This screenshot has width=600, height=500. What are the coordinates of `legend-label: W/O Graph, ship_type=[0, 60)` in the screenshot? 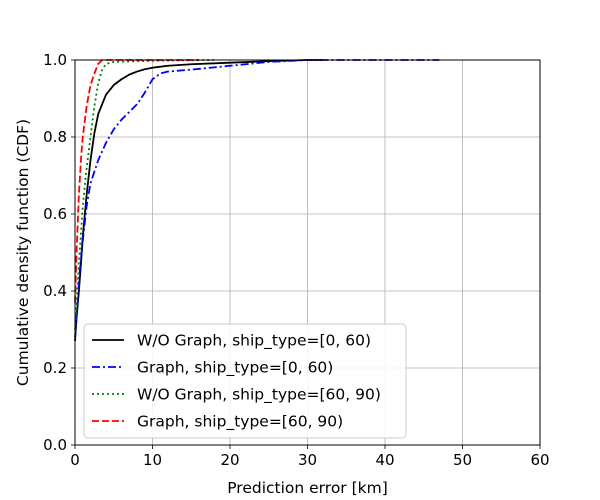 It's located at (254, 341).